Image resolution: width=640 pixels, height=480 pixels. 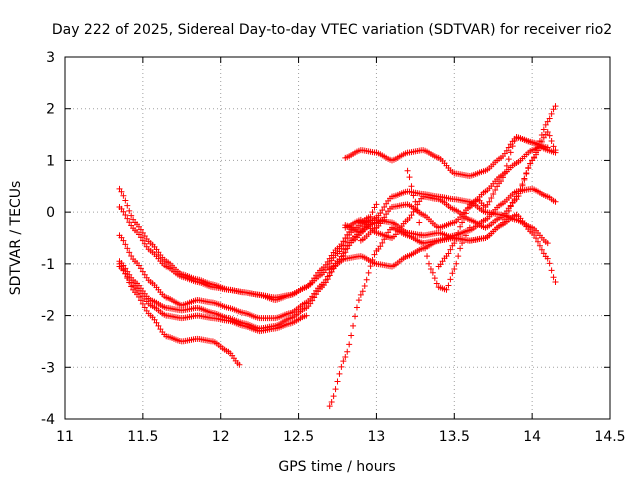 I want to click on y-axis-label: SDTVAR / TECUs, so click(x=16, y=238).